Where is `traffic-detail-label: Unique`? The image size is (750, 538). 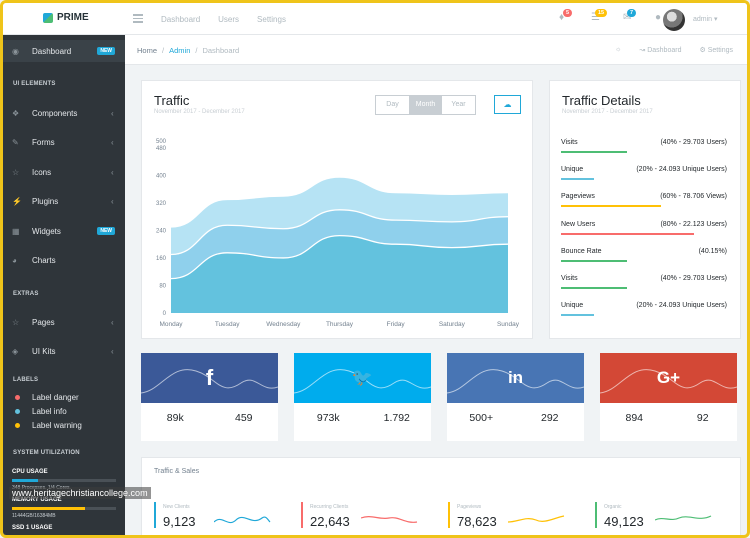 traffic-detail-label: Unique is located at coordinates (572, 170).